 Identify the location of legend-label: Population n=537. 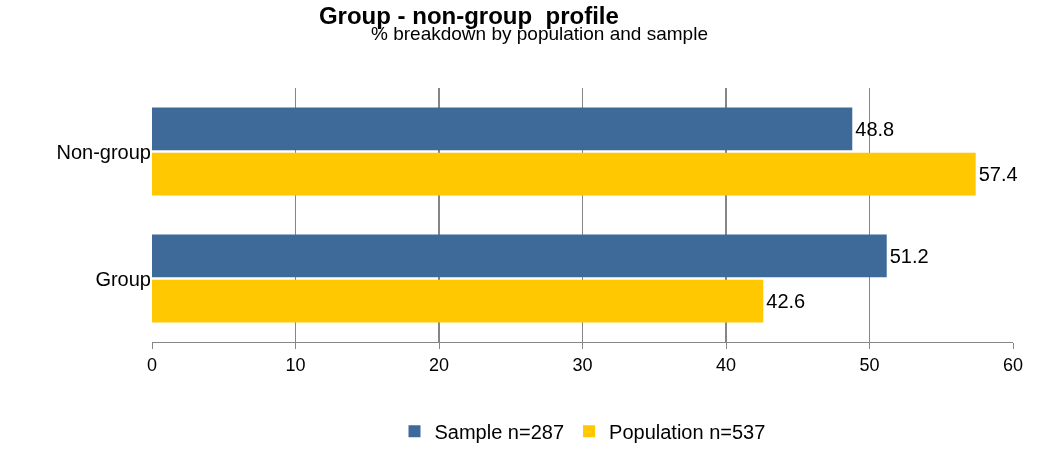
(687, 432).